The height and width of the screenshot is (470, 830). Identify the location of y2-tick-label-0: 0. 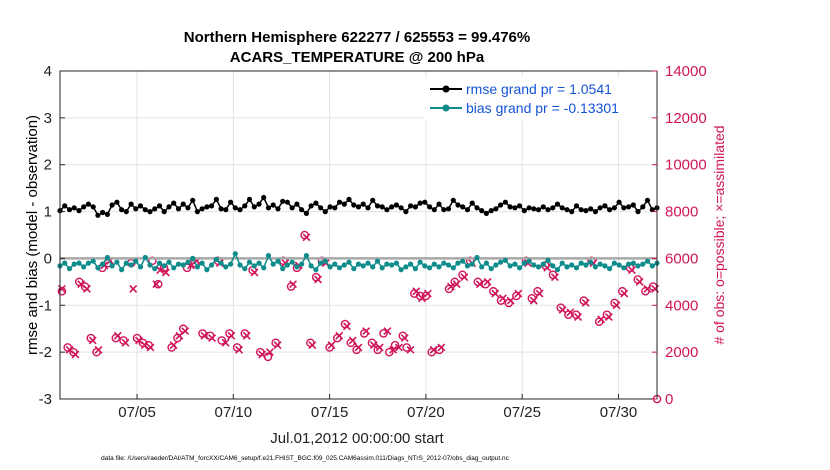
(669, 399).